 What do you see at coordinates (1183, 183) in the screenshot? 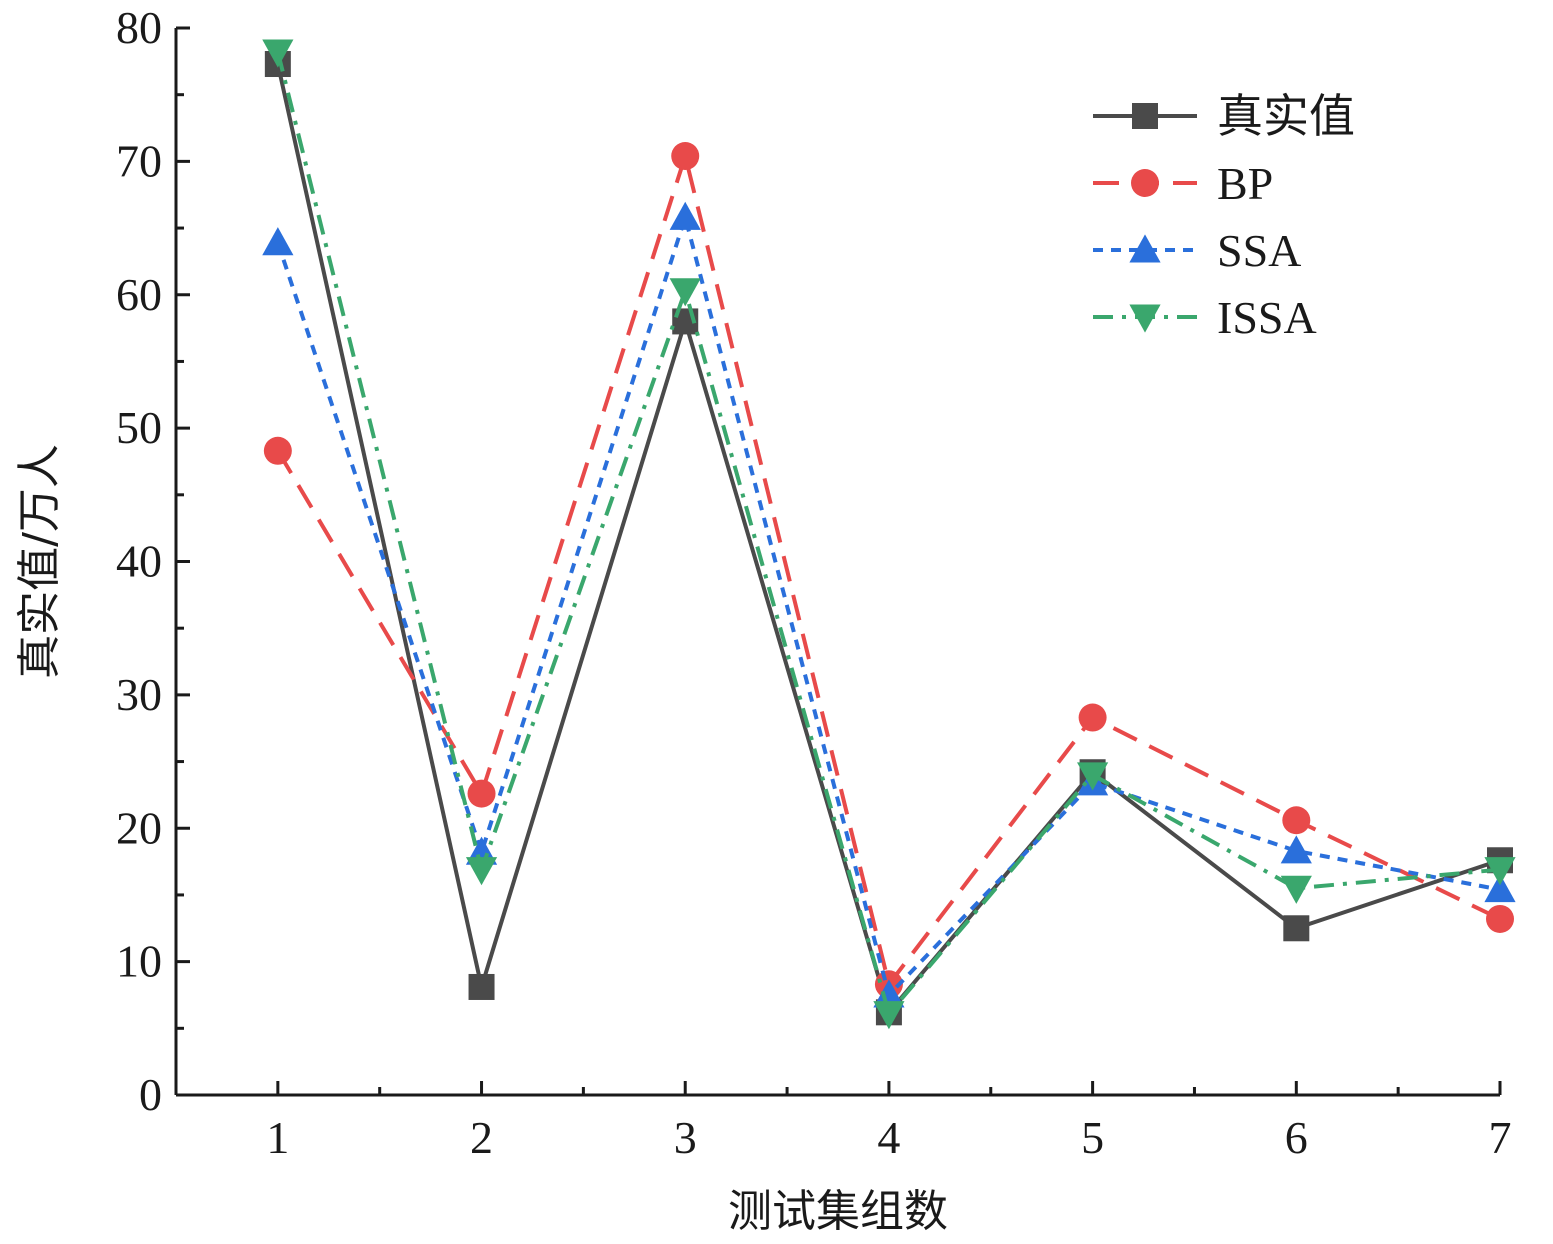
I see `legend-item: BP` at bounding box center [1183, 183].